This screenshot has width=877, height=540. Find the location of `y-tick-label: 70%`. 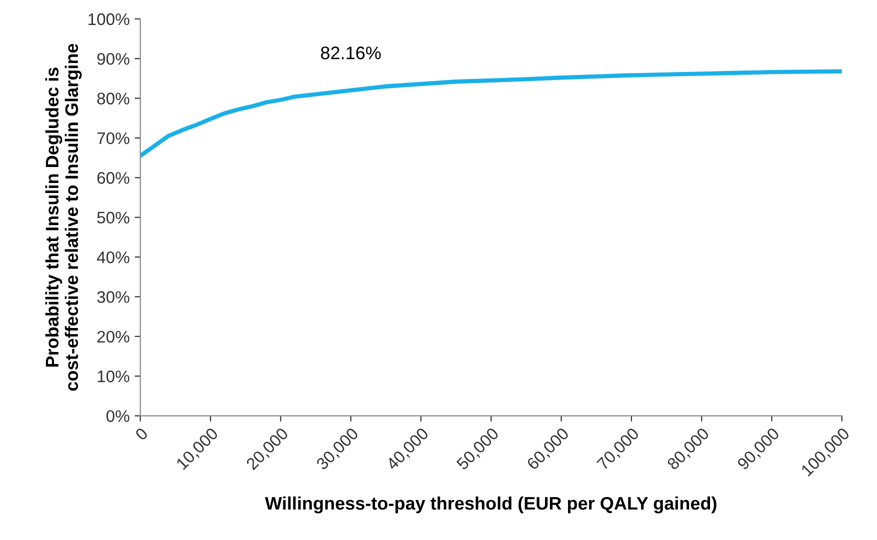

y-tick-label: 70% is located at coordinates (113, 138).